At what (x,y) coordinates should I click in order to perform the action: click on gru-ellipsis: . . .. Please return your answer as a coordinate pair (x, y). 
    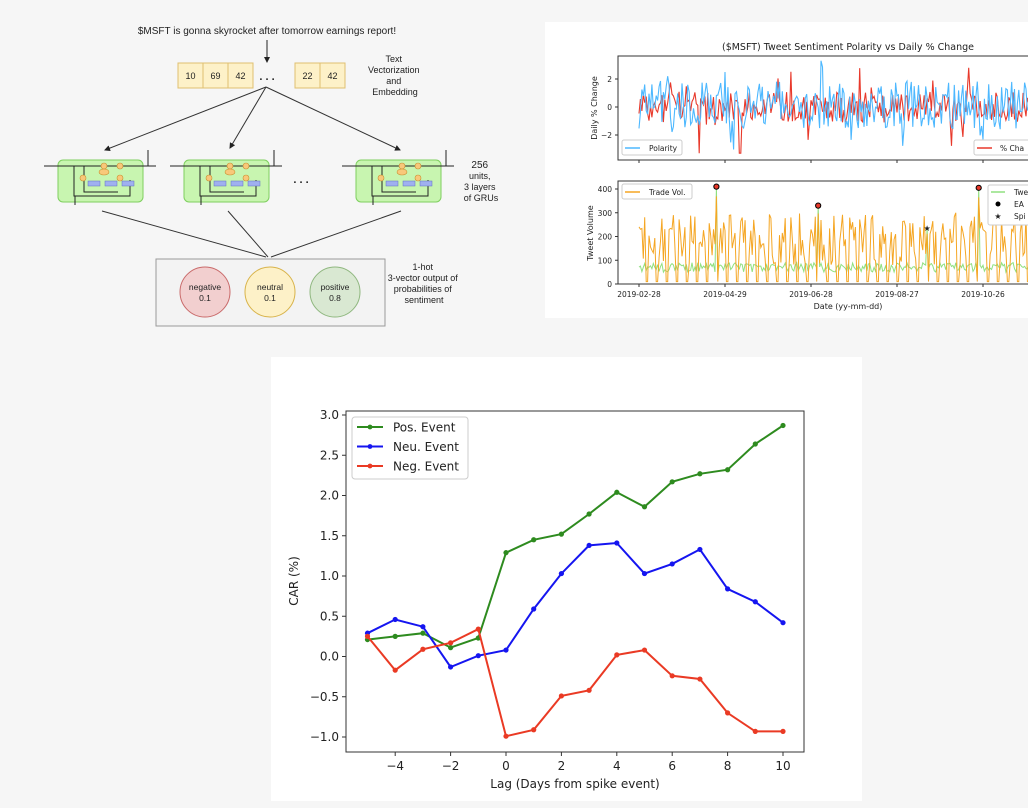
    Looking at the image, I should click on (300, 180).